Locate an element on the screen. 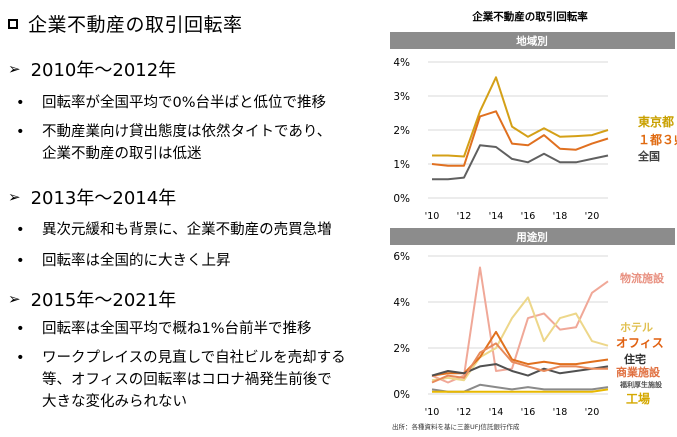  bullet-item: • 回転率は全国平均で概ね1%台前半で推移 is located at coordinates (194, 329).